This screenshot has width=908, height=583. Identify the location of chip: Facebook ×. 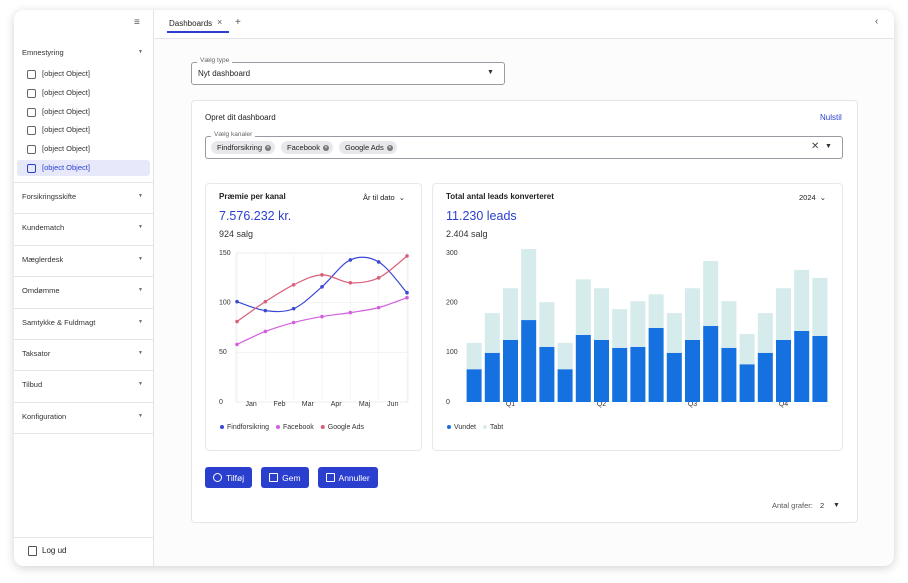
(307, 147).